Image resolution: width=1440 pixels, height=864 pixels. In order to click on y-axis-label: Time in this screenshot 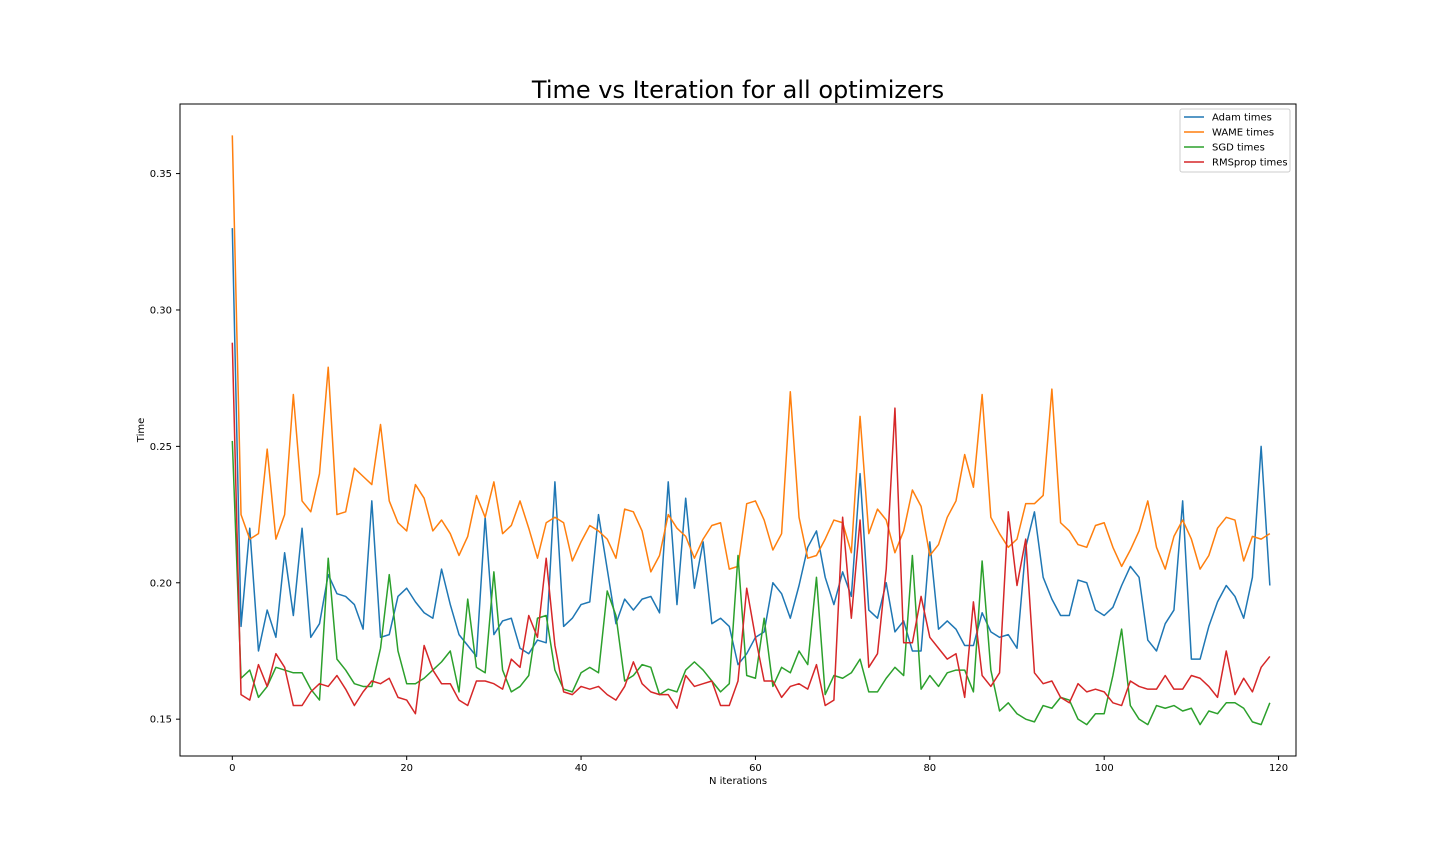, I will do `click(141, 430)`.